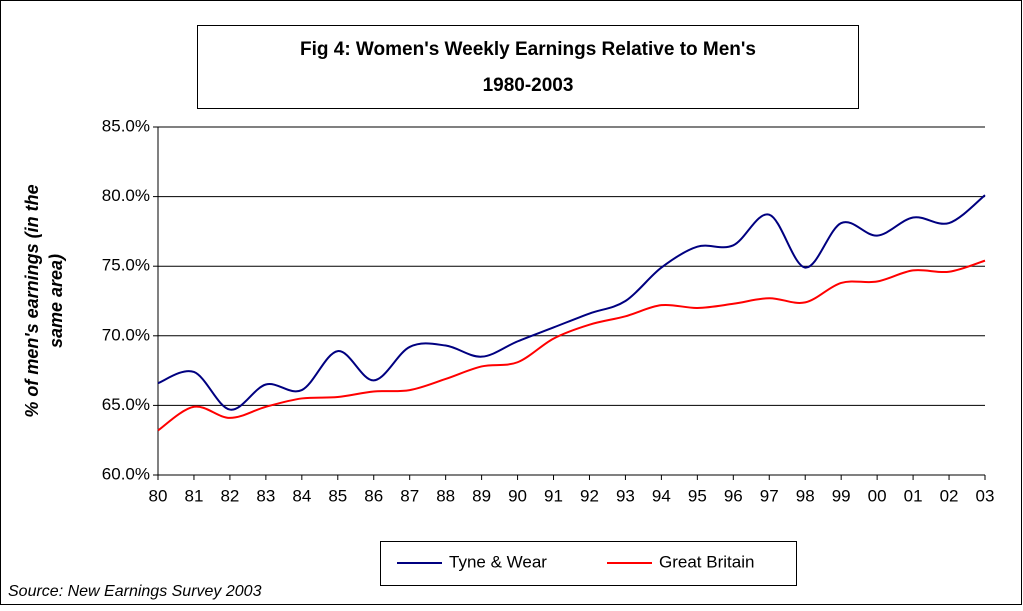 This screenshot has height=611, width=1023. Describe the element at coordinates (301, 495) in the screenshot. I see `x-tick-label: 84` at that location.